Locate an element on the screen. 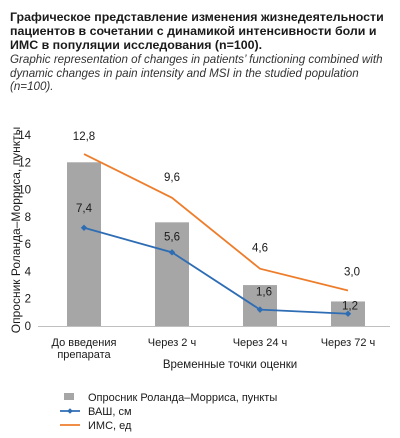 This screenshot has width=400, height=438. data-label: 9,6 is located at coordinates (172, 178).